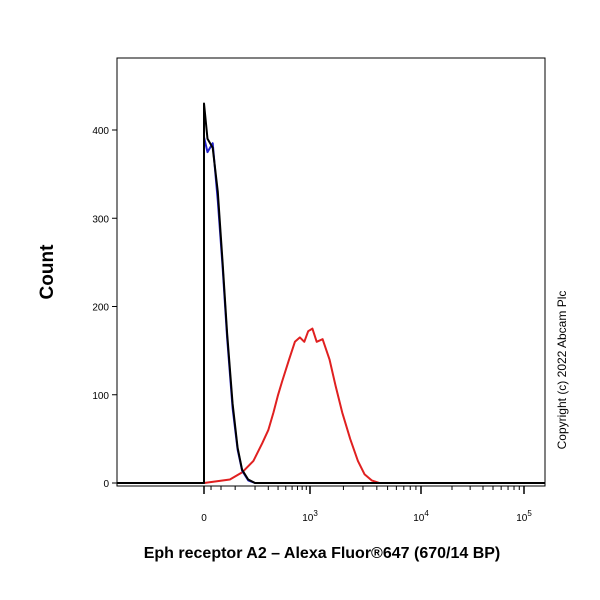 Image resolution: width=600 pixels, height=600 pixels. I want to click on y-tick-label: 400, so click(100, 131).